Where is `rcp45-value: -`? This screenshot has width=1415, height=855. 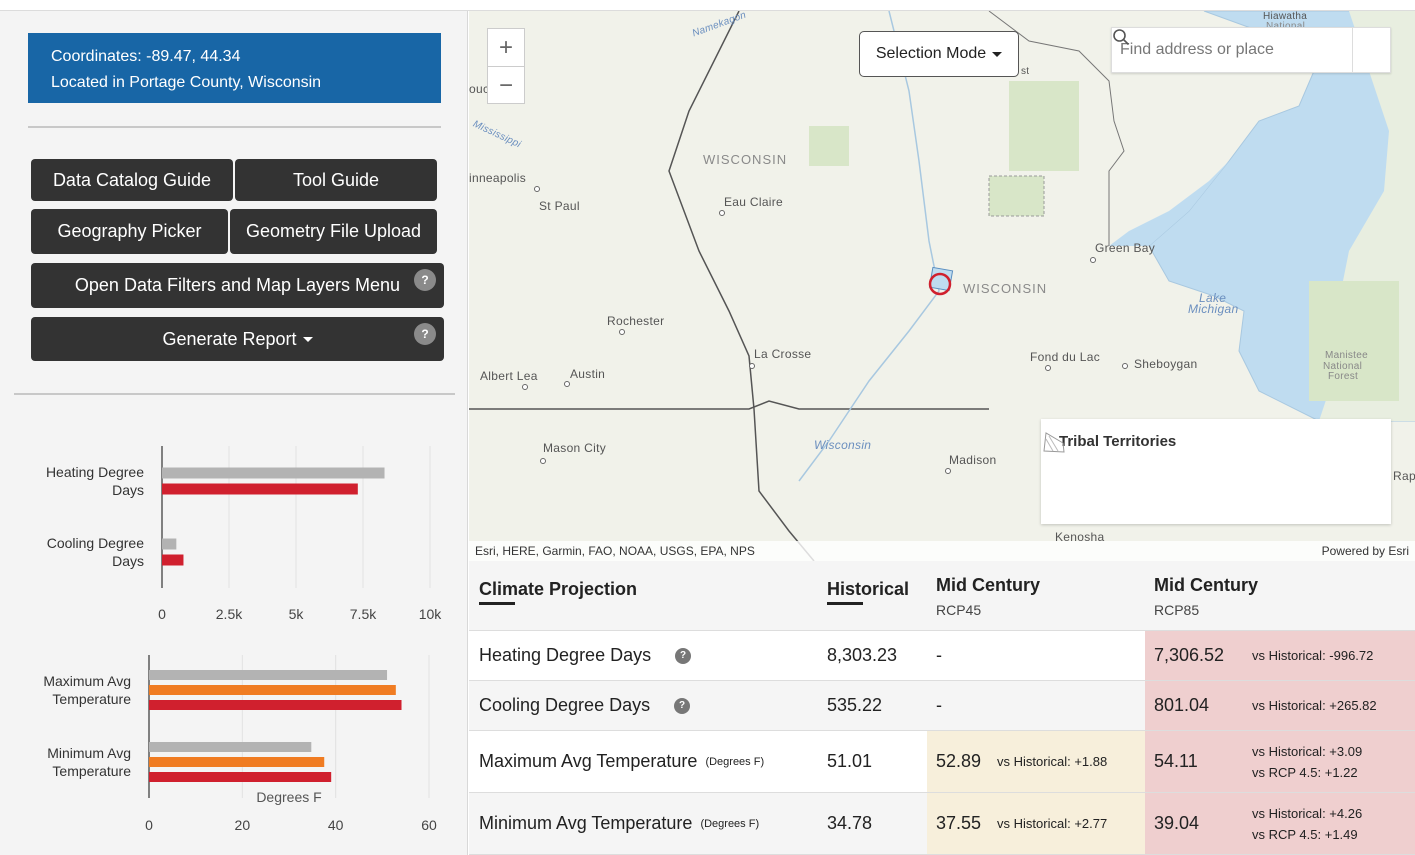
rcp45-value: - is located at coordinates (939, 705).